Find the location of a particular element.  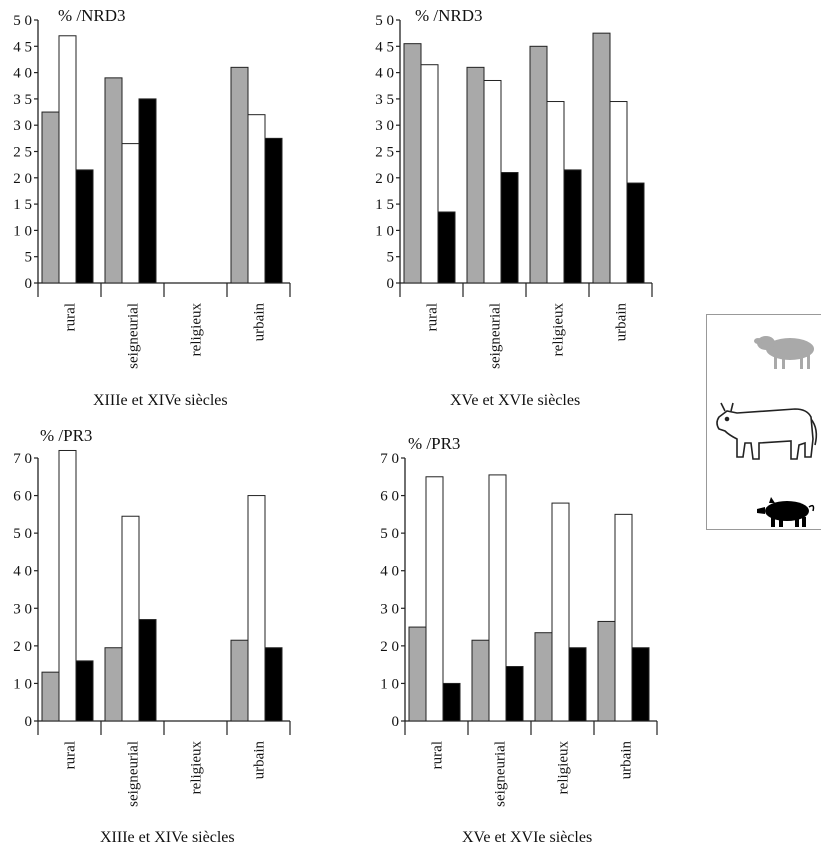

y-tick-label: 7 0 is located at coordinates (389, 459).